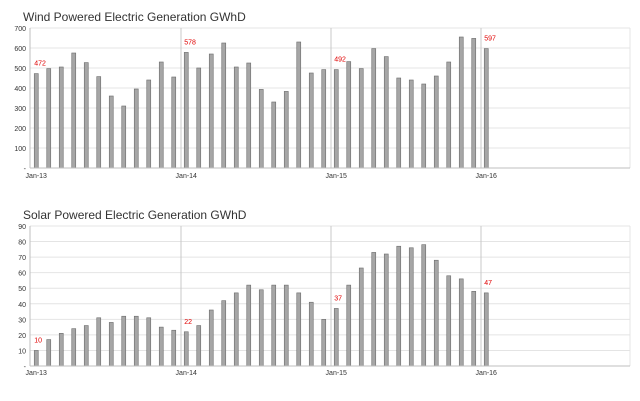 This screenshot has width=640, height=401. What do you see at coordinates (40, 64) in the screenshot?
I see `data-label: 472` at bounding box center [40, 64].